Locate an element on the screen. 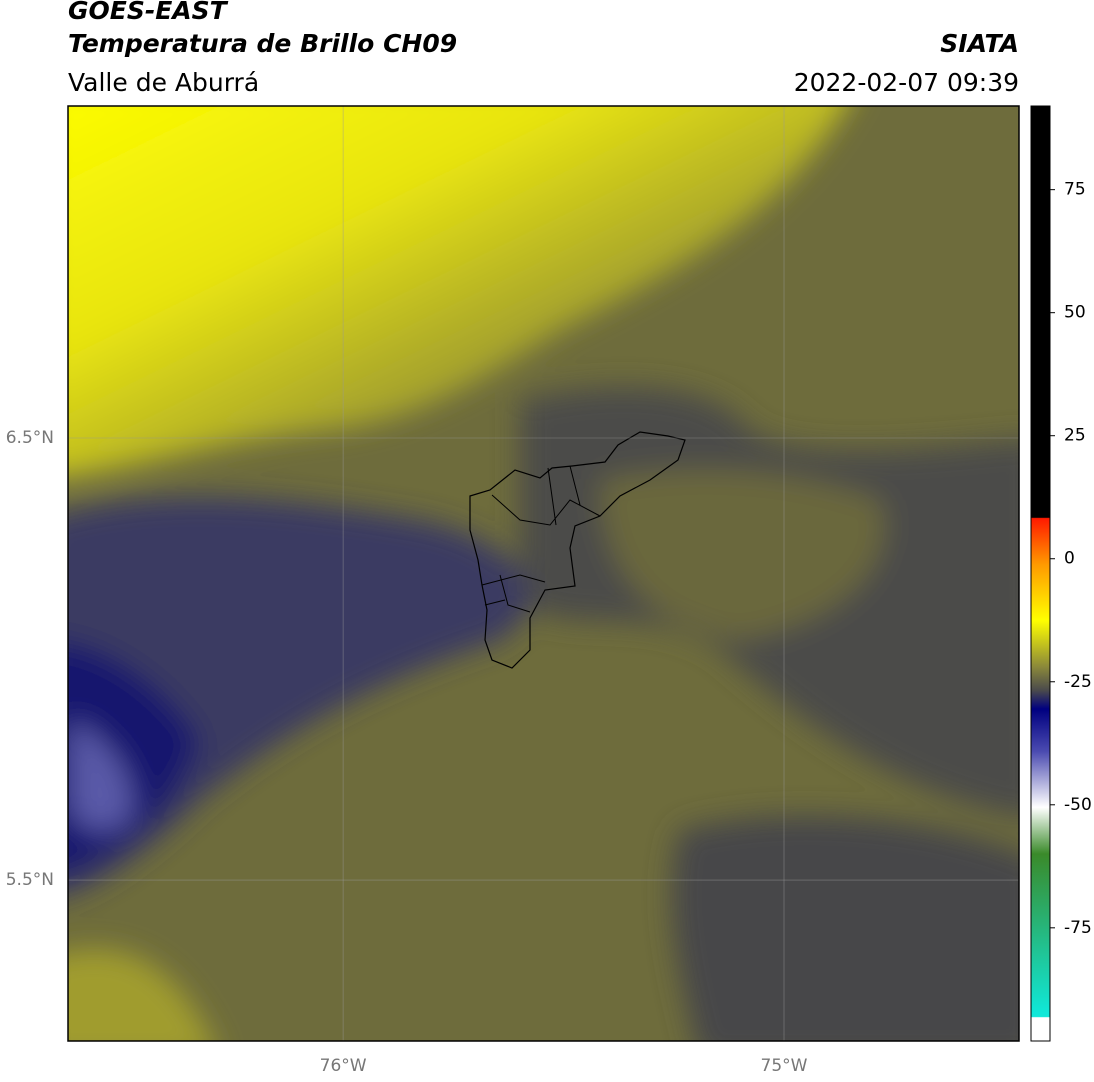 This screenshot has width=1094, height=1082. colorbar-tick-label: 75 is located at coordinates (1075, 190).